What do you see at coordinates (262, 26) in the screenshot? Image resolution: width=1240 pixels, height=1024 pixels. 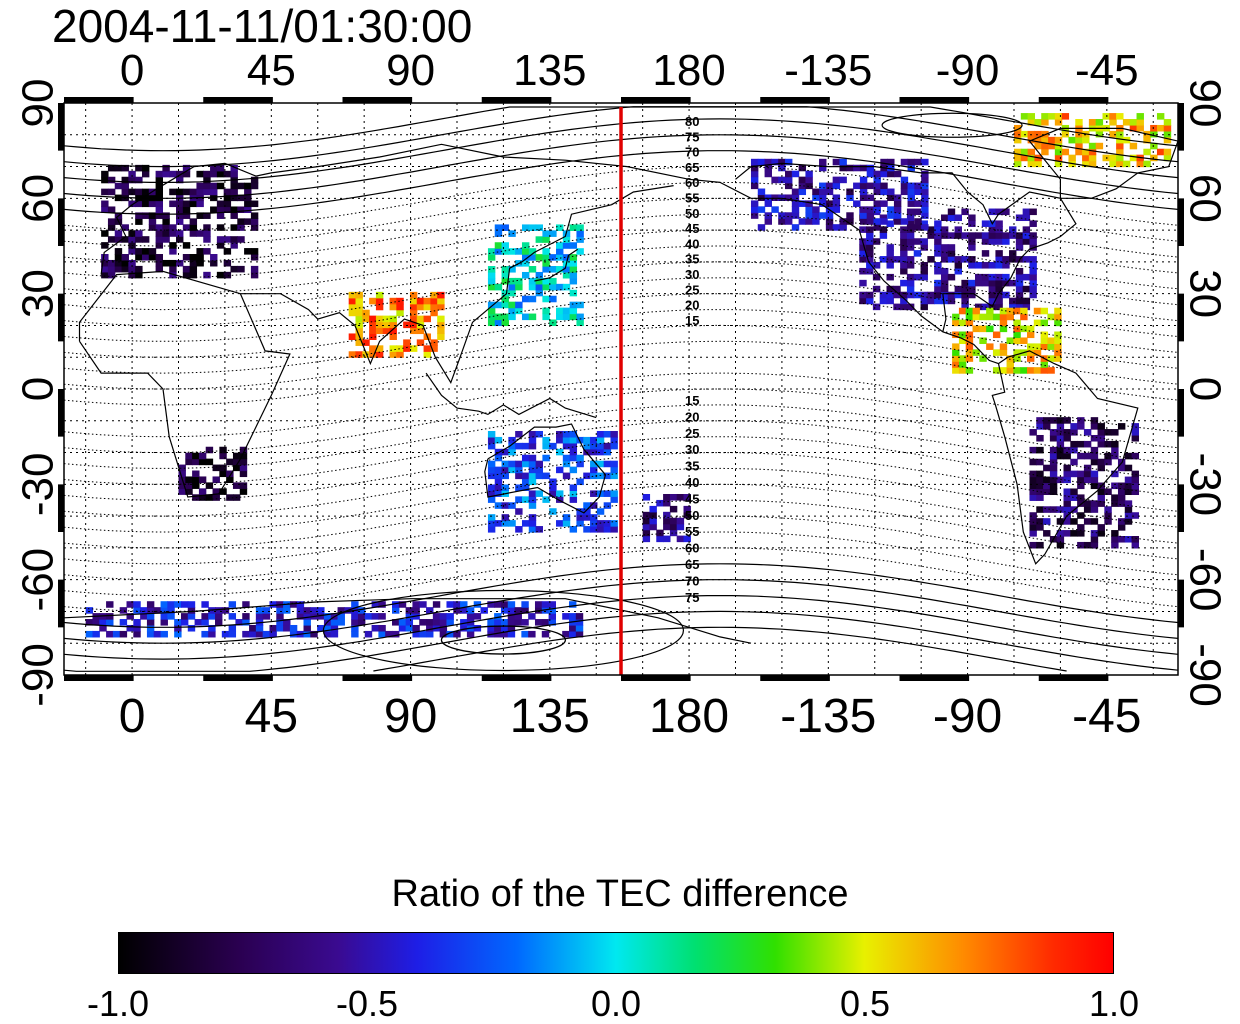 I see `map-title: 2004-11-11/01:30:00` at bounding box center [262, 26].